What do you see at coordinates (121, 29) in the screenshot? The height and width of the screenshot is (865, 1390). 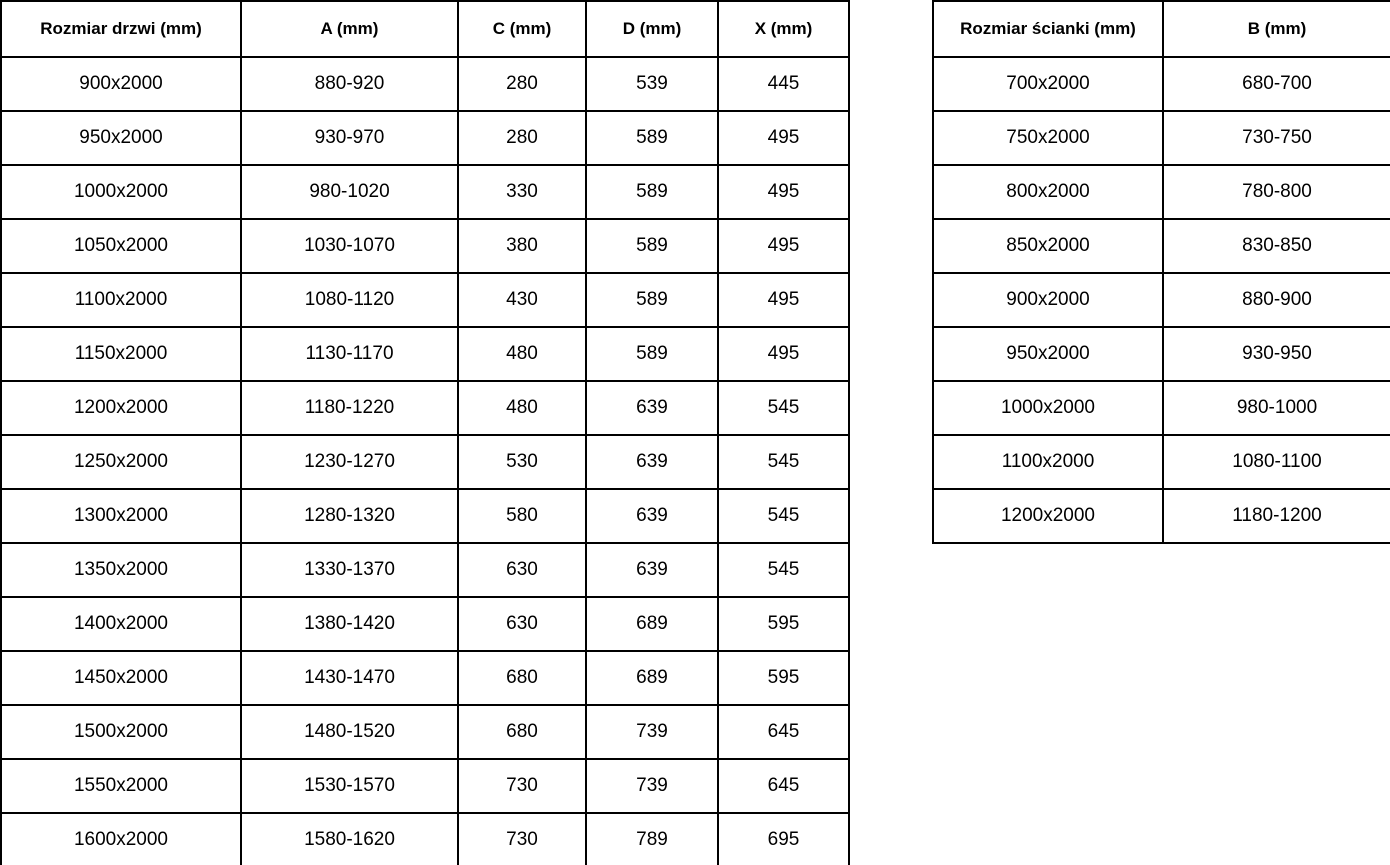 I see `column-header: Rozmiar drzwi (mm)` at bounding box center [121, 29].